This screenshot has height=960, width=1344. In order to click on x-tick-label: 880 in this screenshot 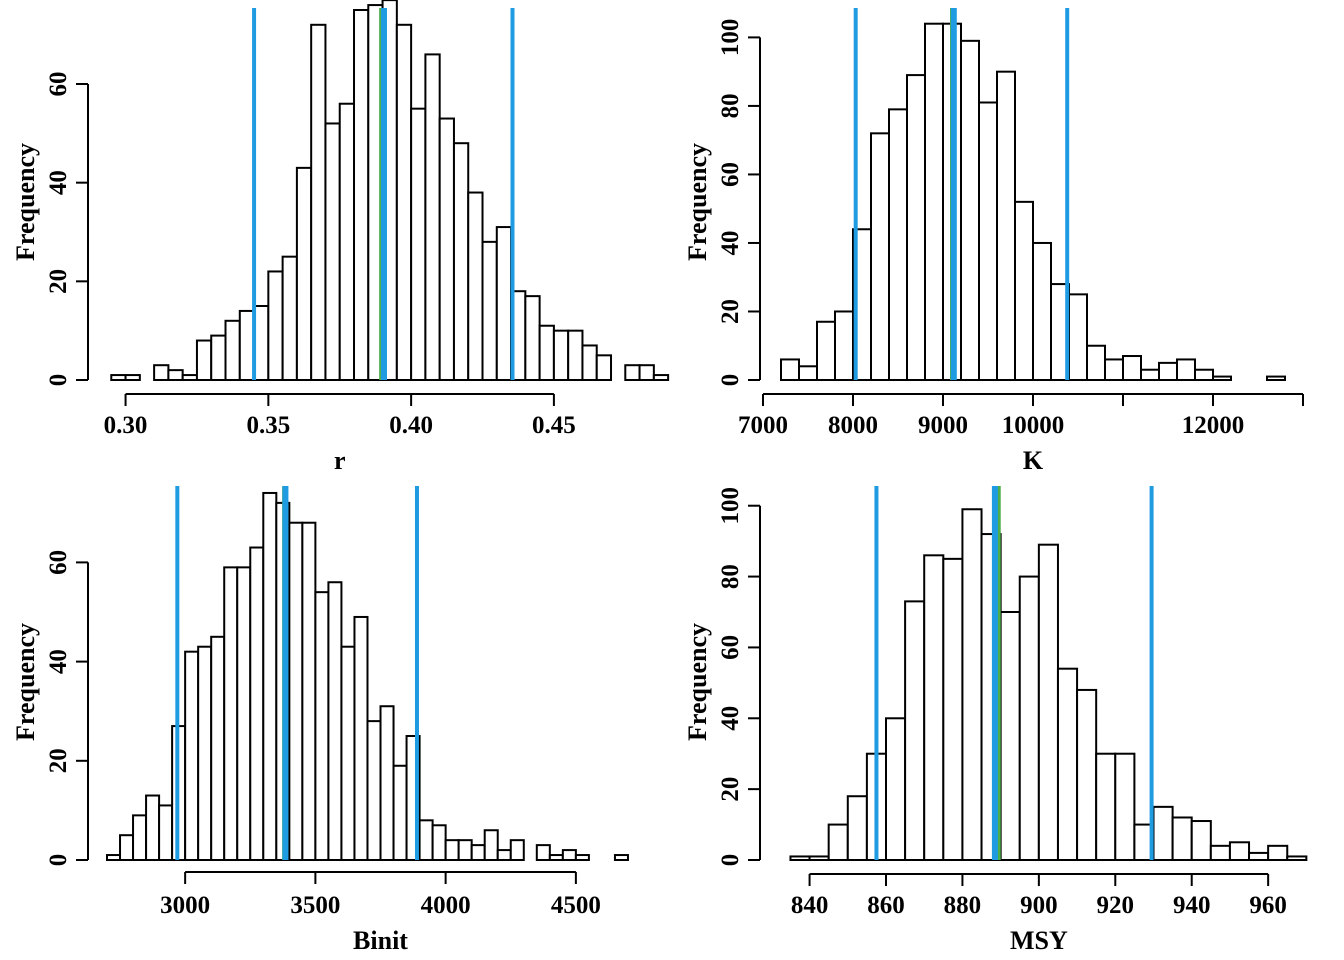, I will do `click(963, 905)`.